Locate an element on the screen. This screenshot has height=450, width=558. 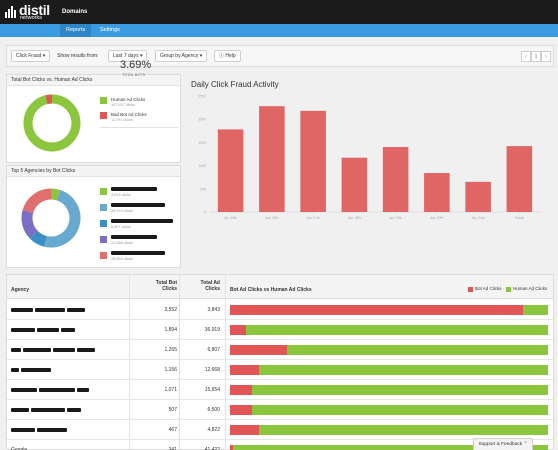
y-tick-label: 2000 is located at coordinates (202, 120).